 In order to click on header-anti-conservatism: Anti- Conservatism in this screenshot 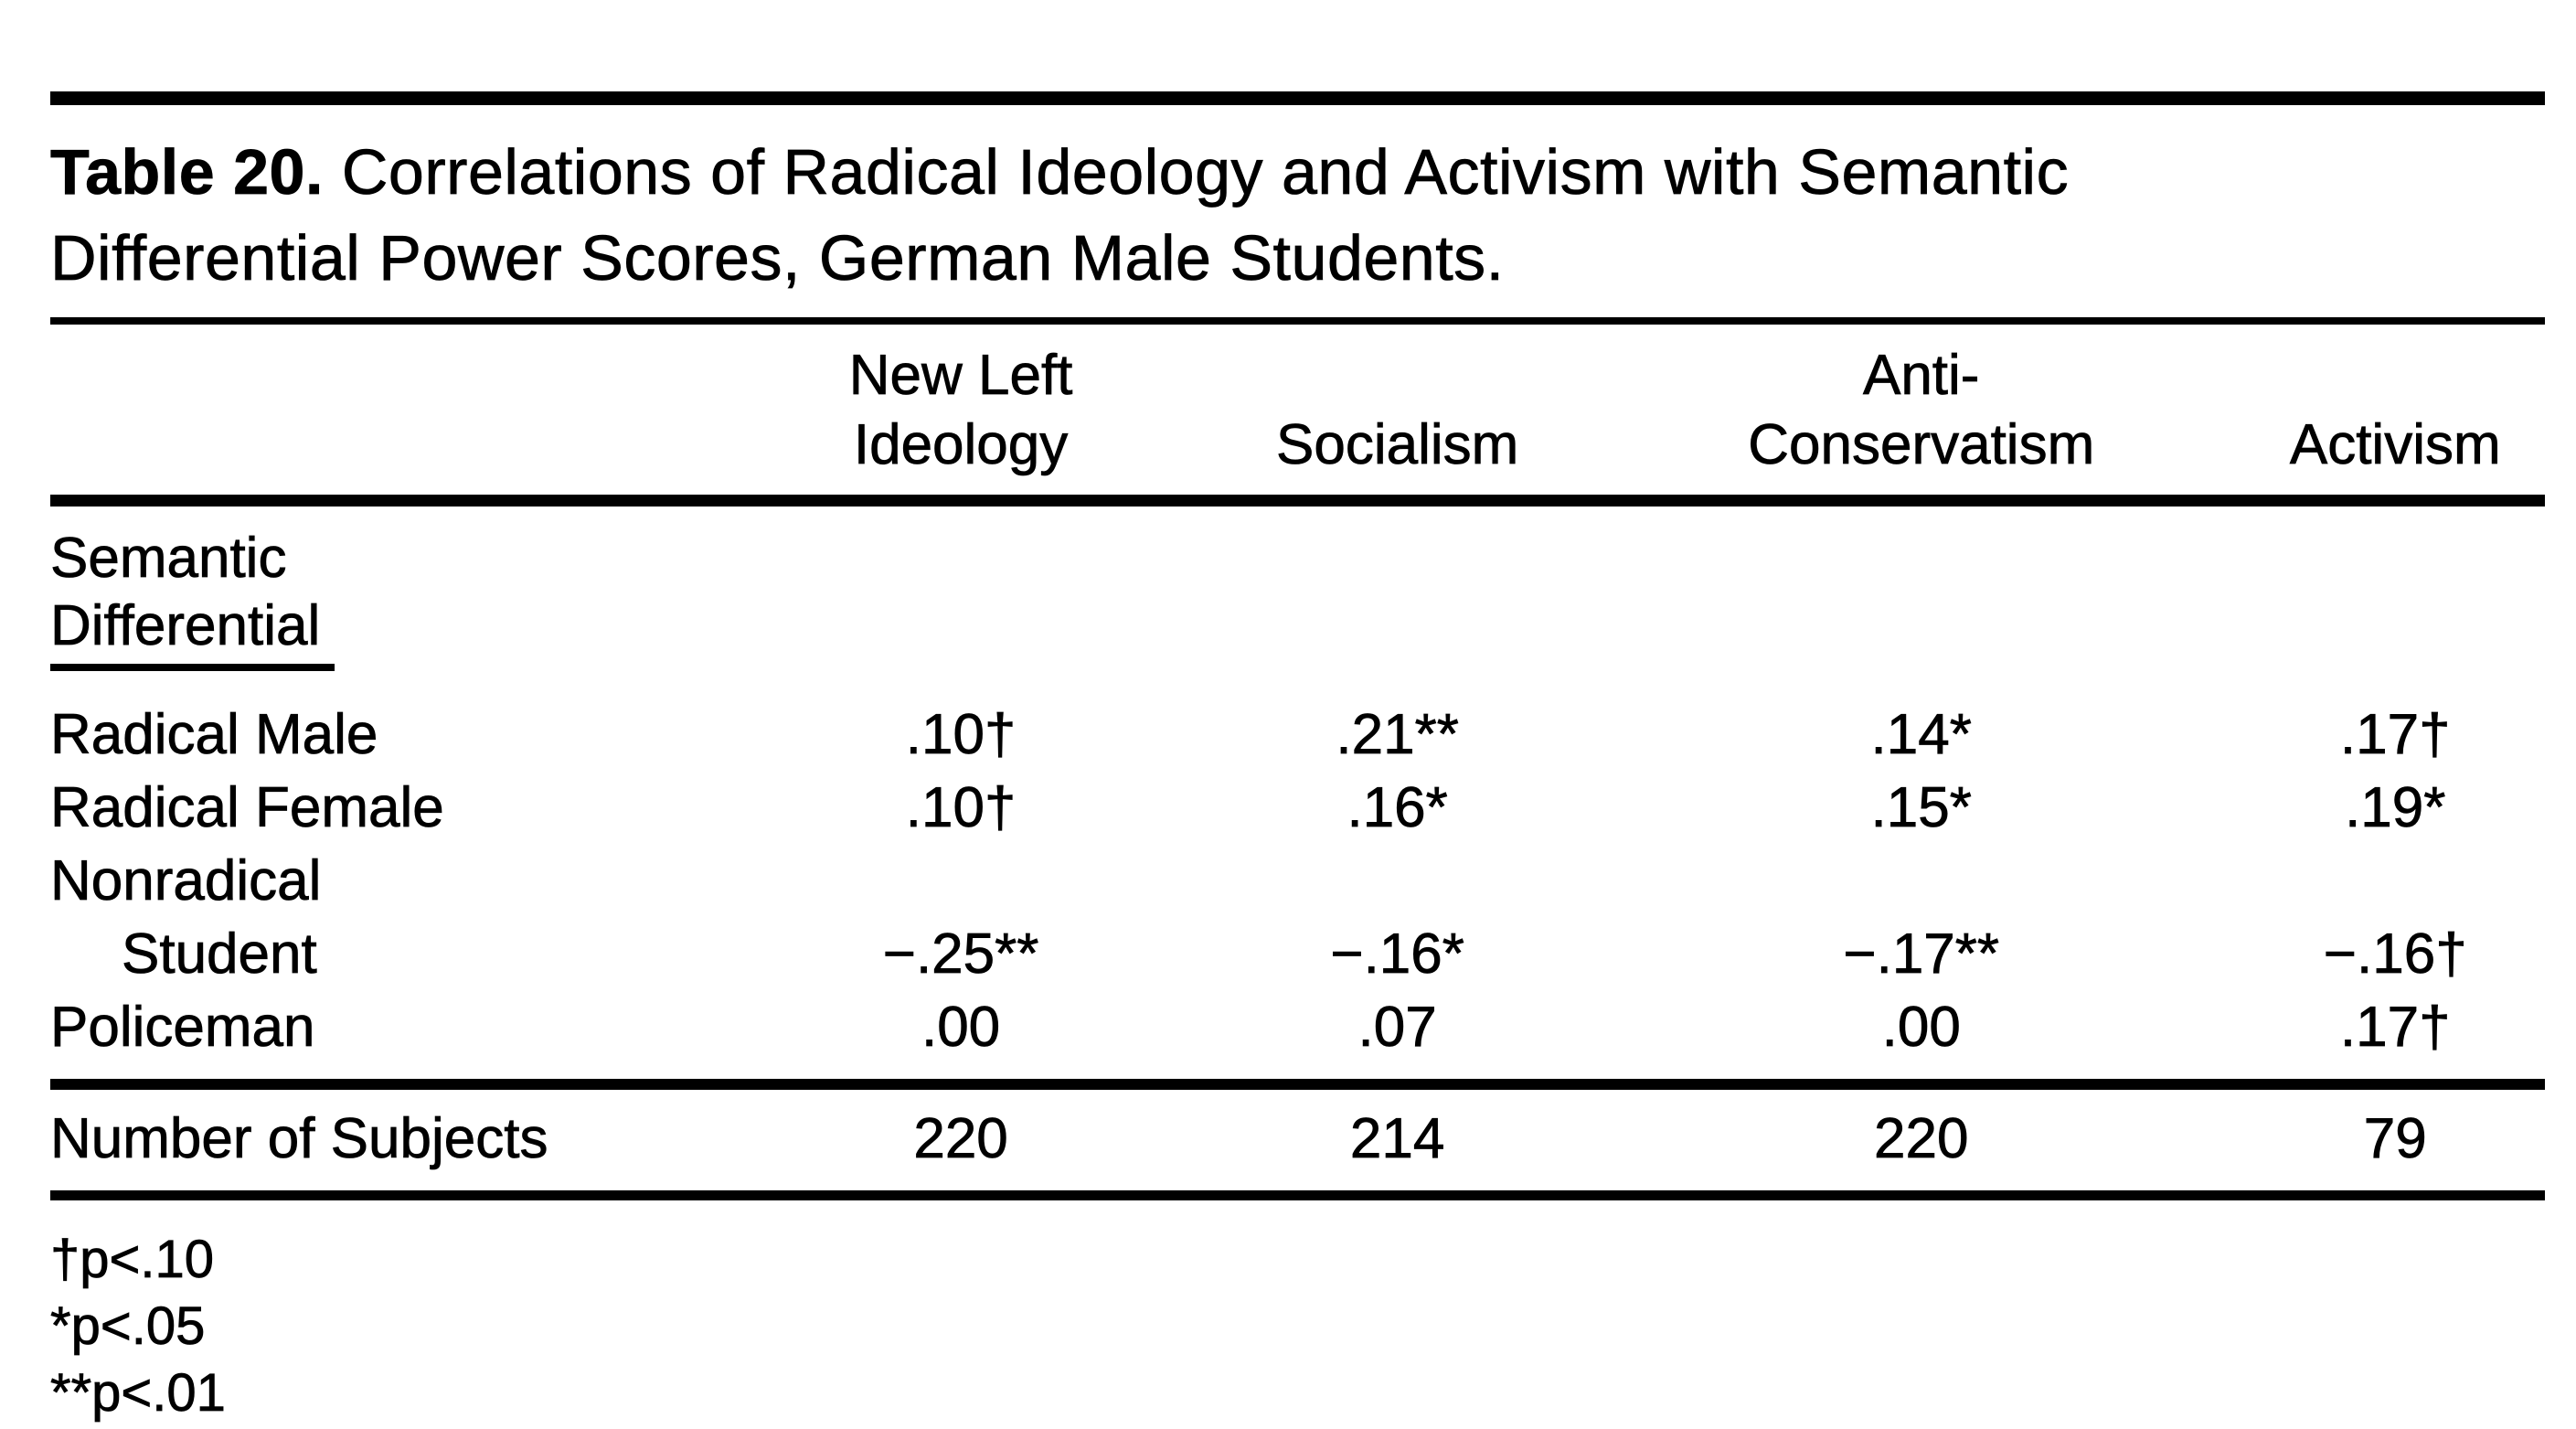, I will do `click(1921, 416)`.